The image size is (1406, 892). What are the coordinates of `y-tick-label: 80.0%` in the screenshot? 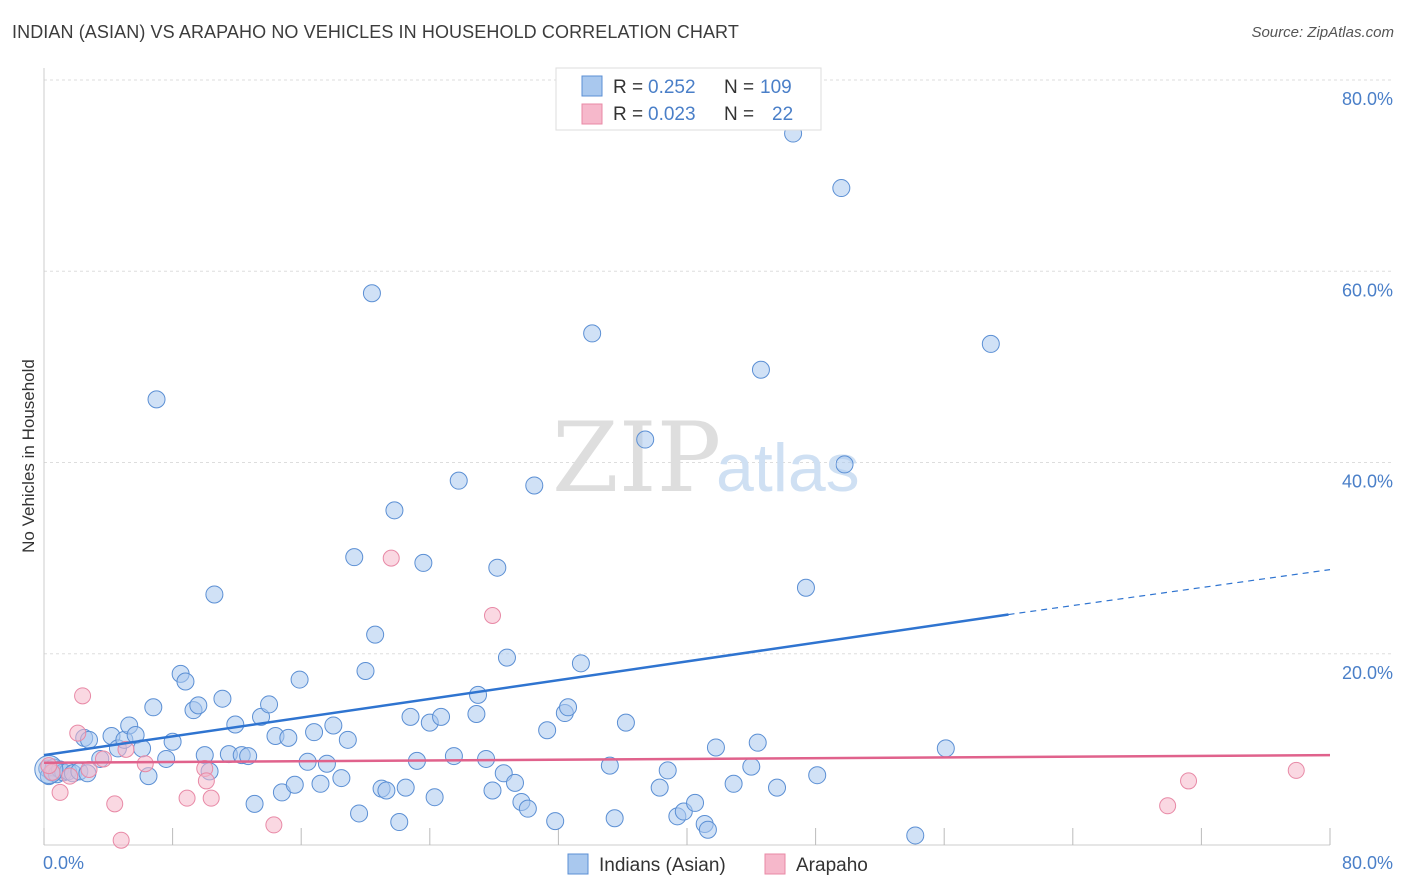 It's located at (1367, 99).